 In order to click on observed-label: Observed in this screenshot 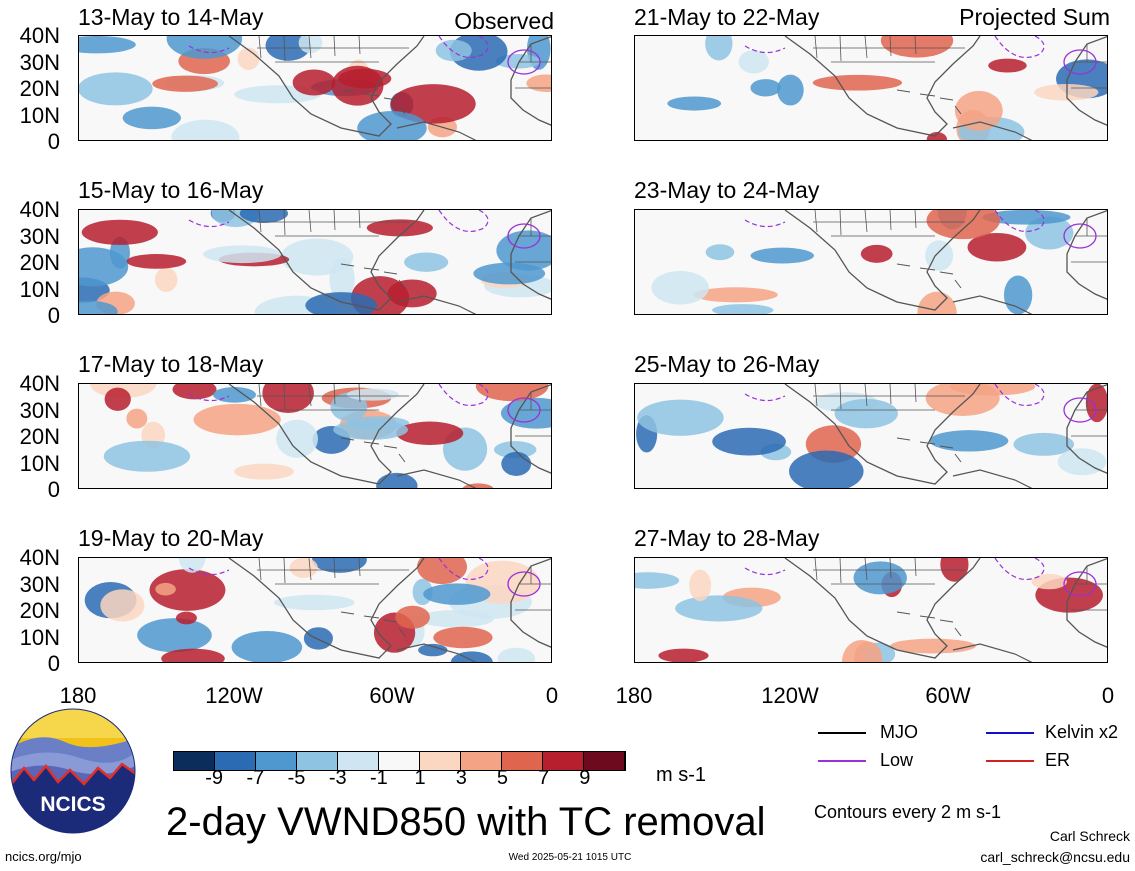, I will do `click(504, 21)`.